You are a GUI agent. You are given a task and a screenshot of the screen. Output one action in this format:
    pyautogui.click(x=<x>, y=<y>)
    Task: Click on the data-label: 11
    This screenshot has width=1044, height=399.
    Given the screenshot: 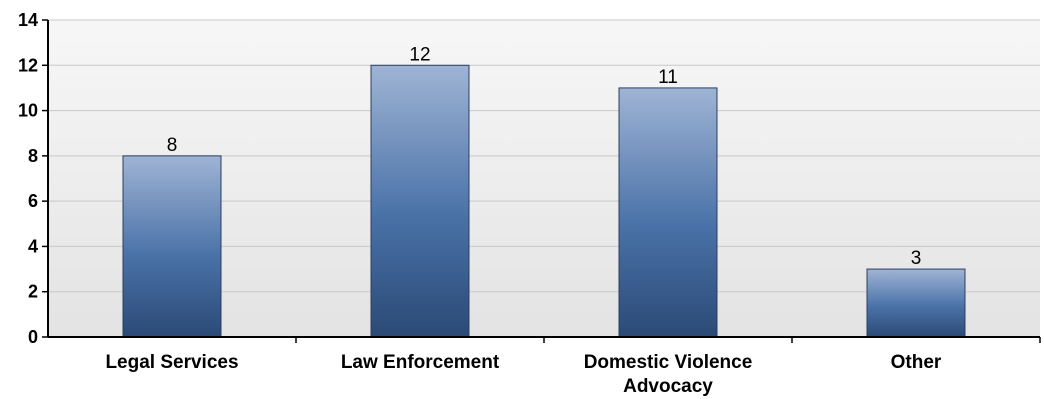 What is the action you would take?
    pyautogui.click(x=668, y=77)
    